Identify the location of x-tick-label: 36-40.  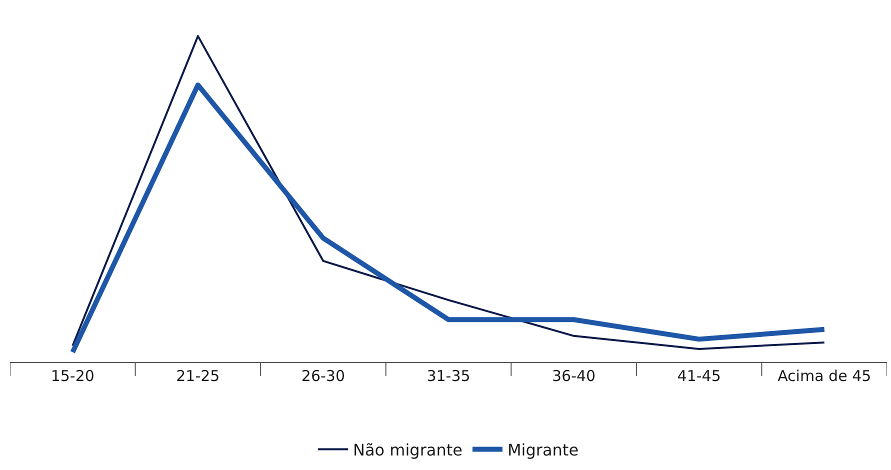
(574, 376).